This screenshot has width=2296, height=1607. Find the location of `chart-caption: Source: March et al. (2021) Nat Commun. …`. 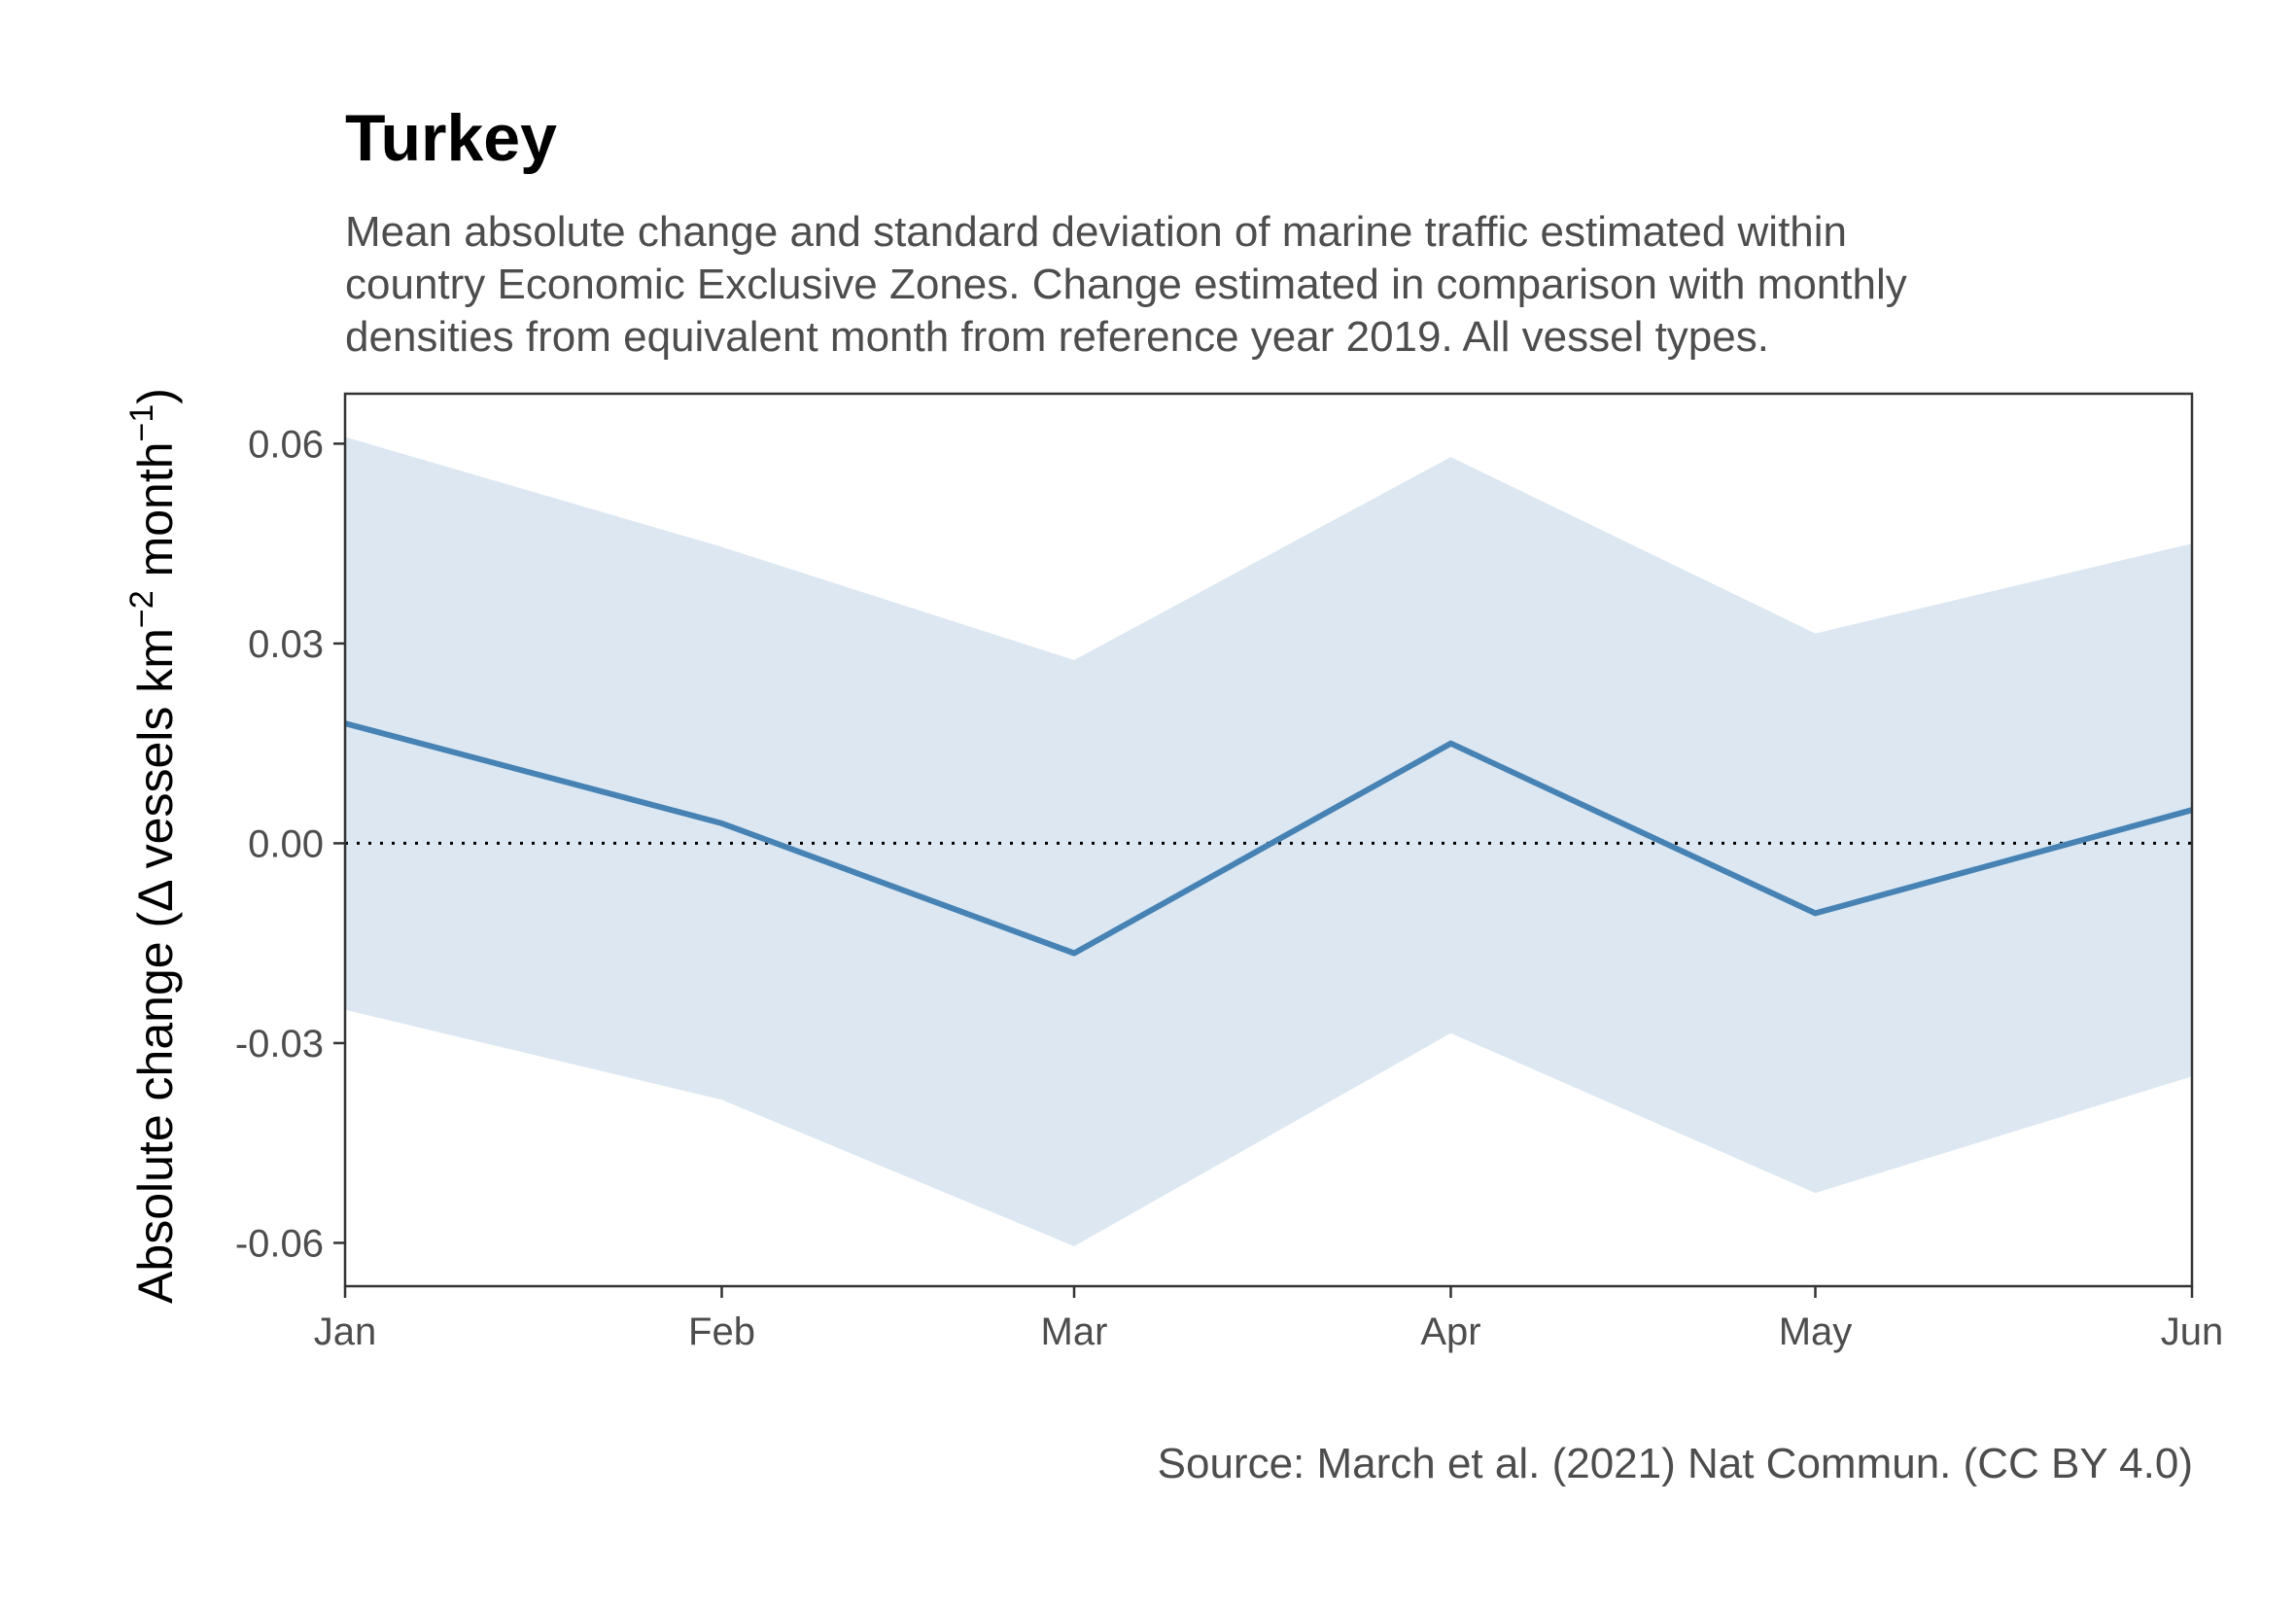

chart-caption: Source: March et al. (2021) Nat Commun. … is located at coordinates (1675, 1463).